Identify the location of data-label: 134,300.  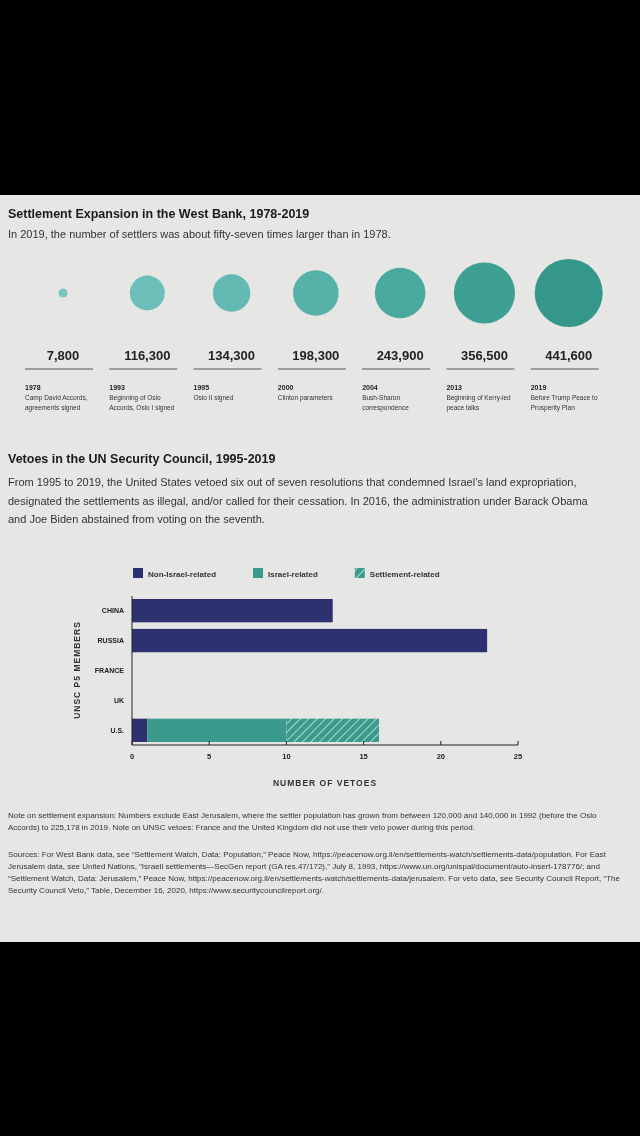
(232, 355).